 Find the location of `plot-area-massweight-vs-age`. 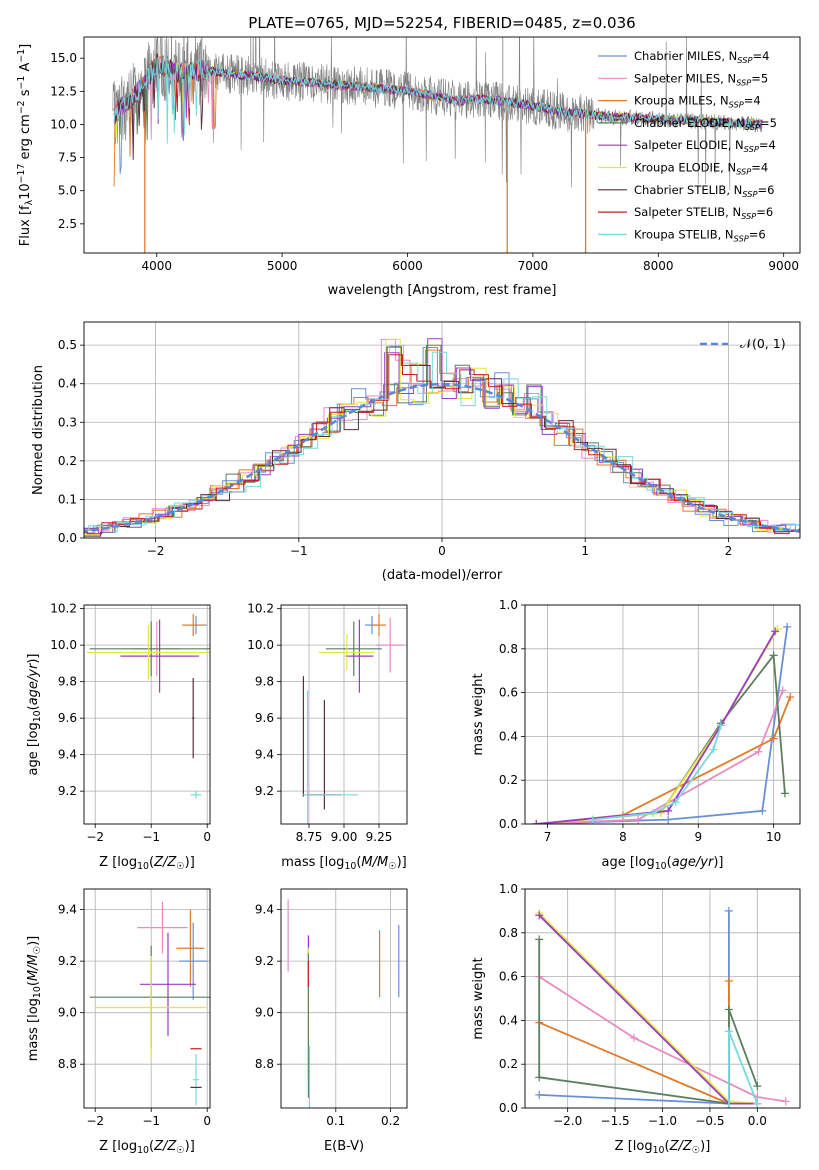

plot-area-massweight-vs-age is located at coordinates (663, 723).